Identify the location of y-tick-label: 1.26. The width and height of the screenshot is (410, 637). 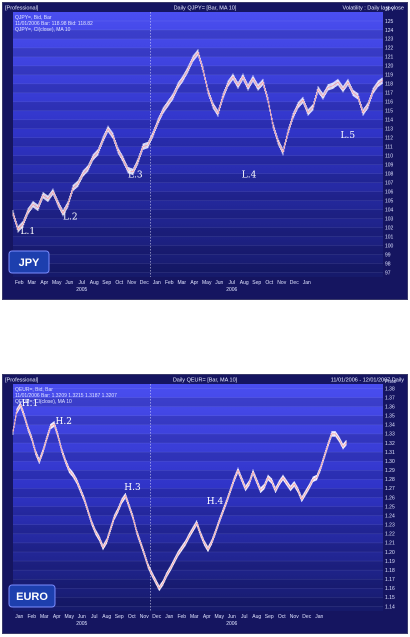
(390, 498).